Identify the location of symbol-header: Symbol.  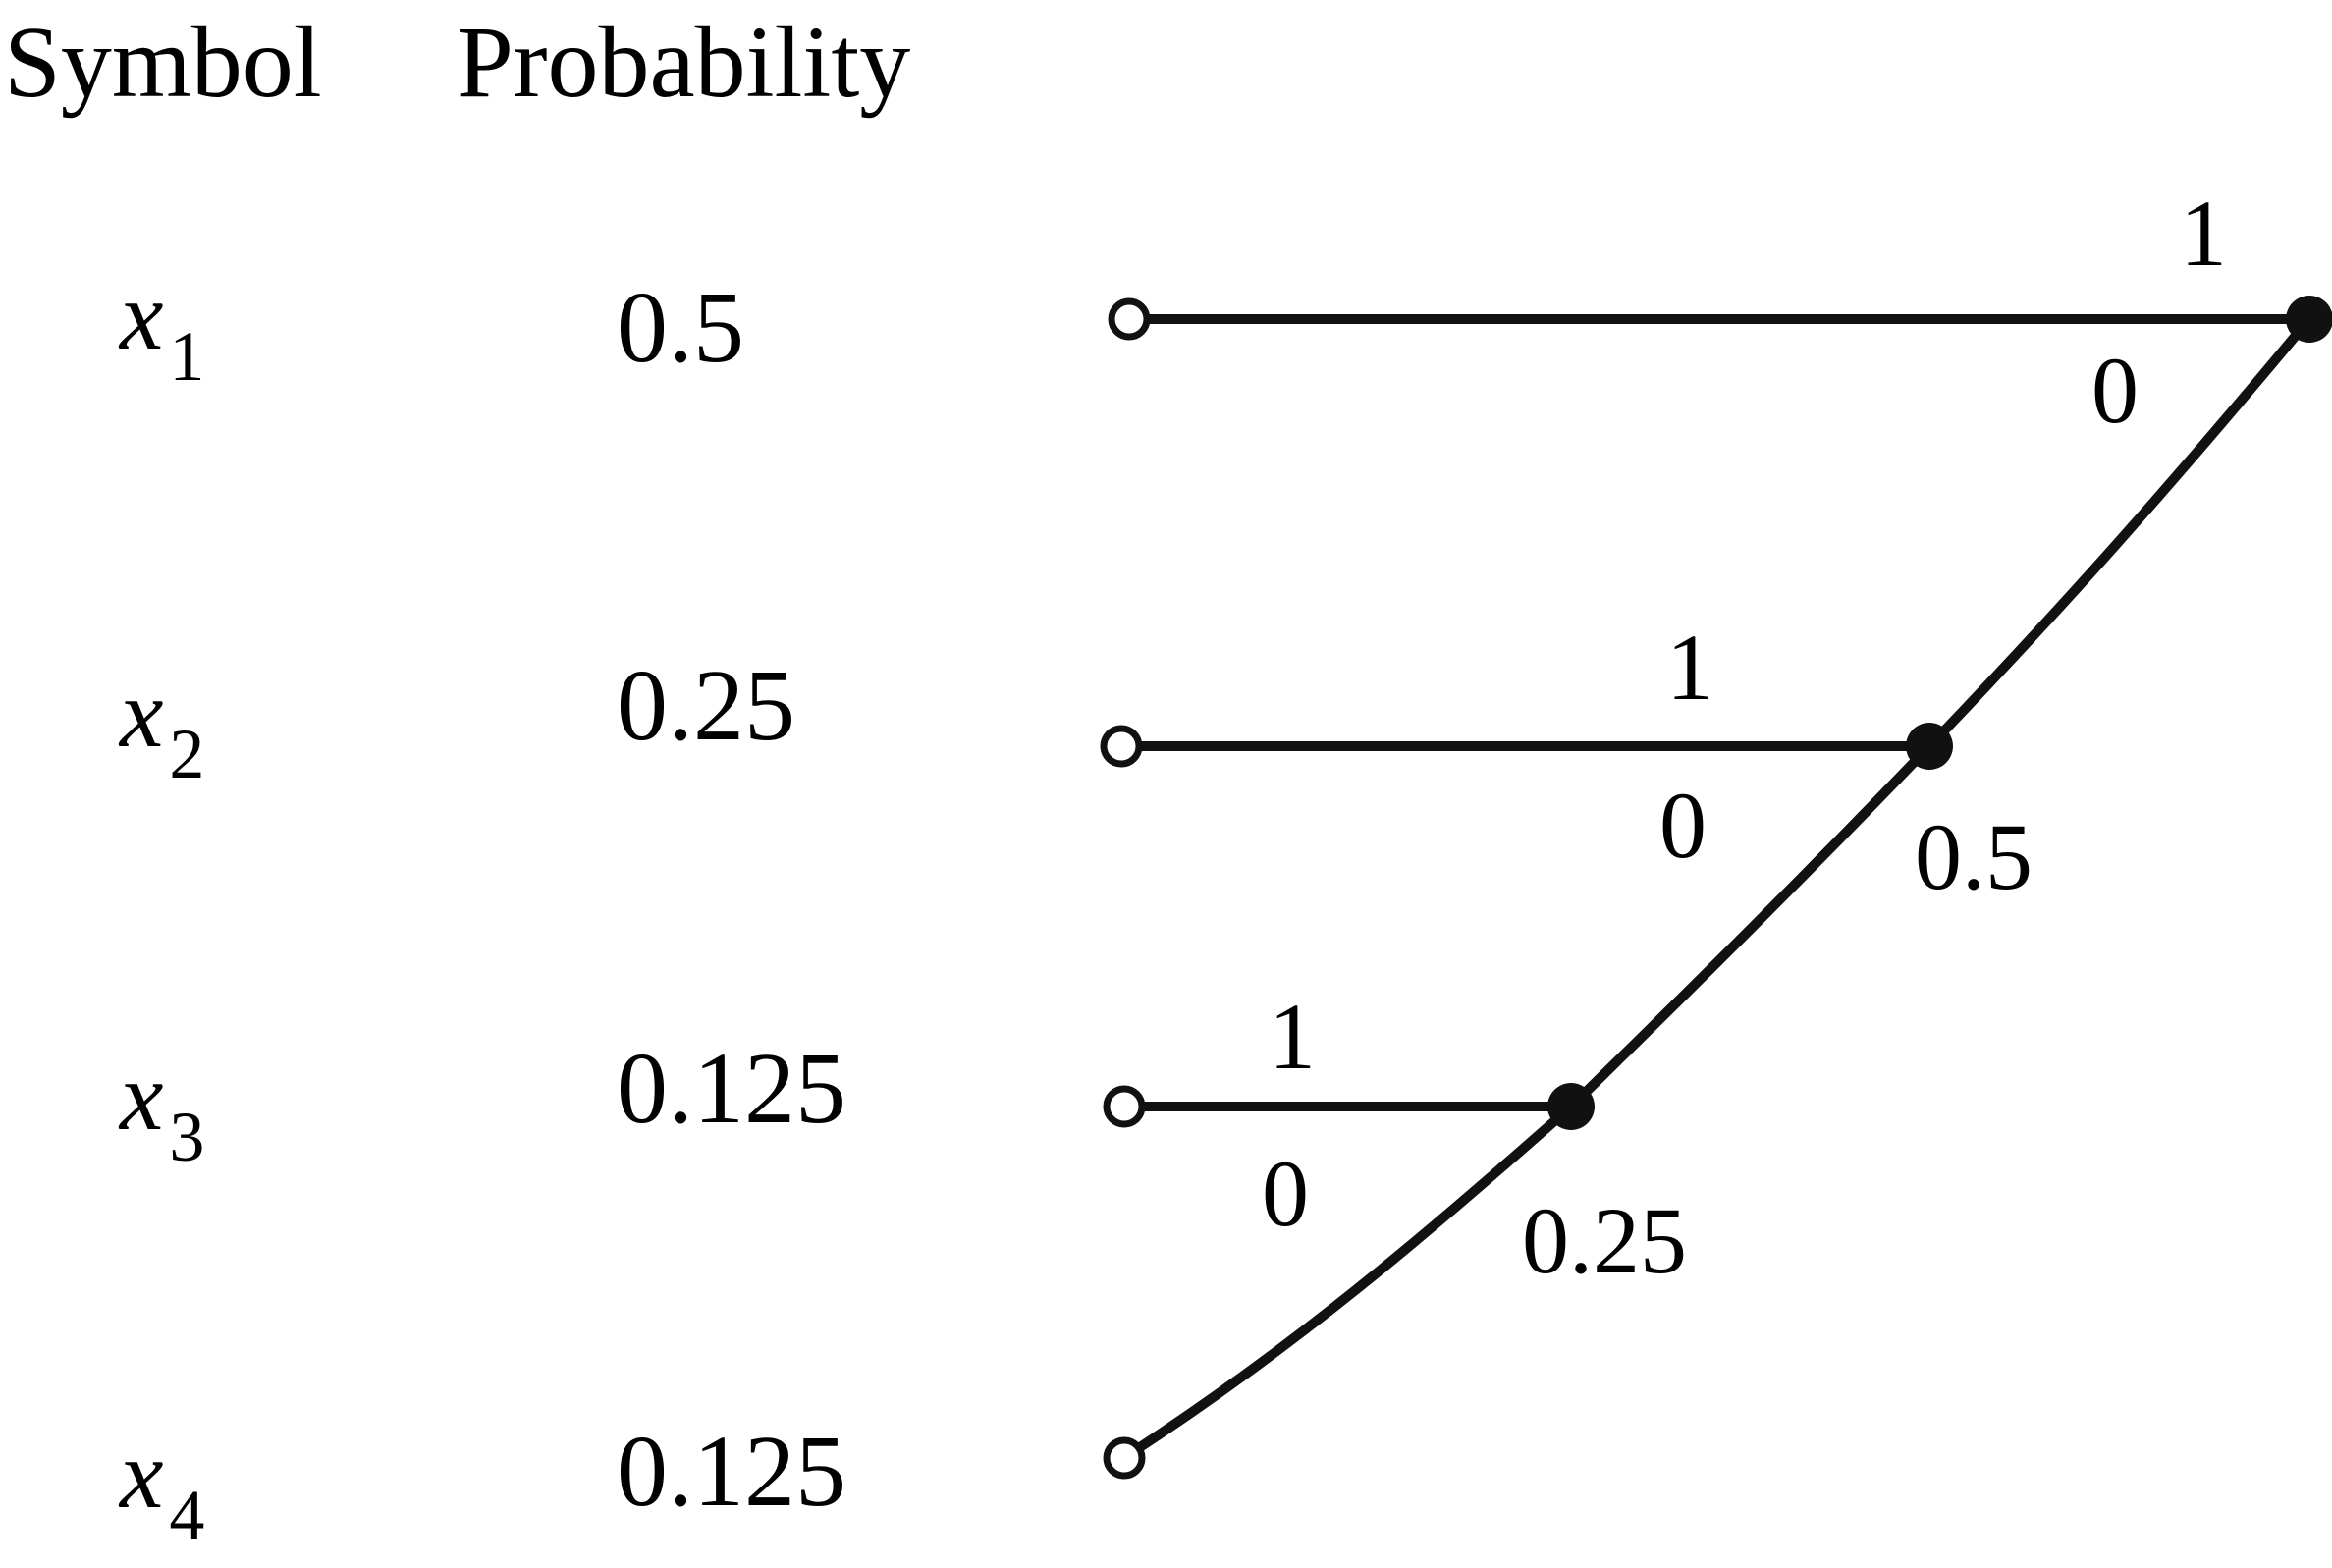
(163, 62).